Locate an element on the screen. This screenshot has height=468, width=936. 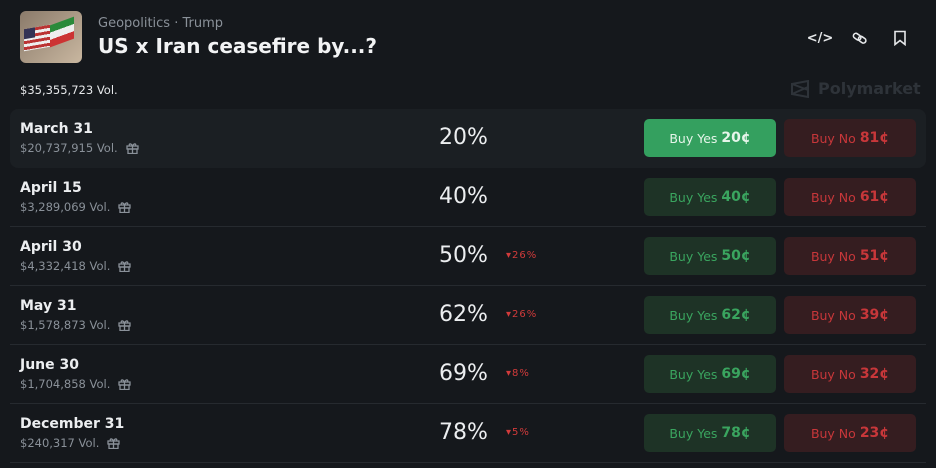
brand-name: Polymarket is located at coordinates (869, 88).